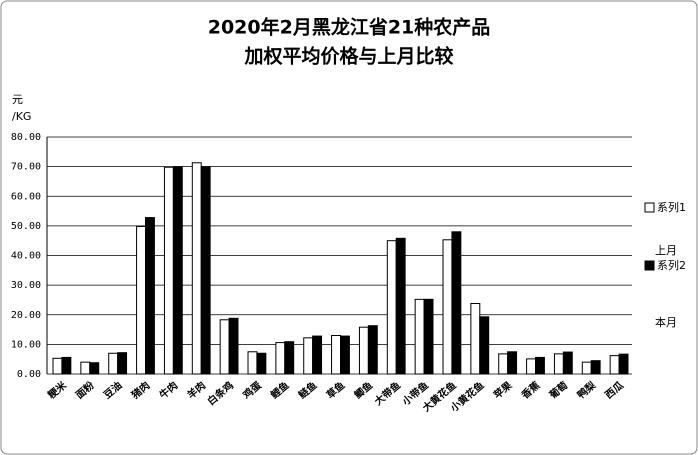  Describe the element at coordinates (349, 27) in the screenshot. I see `chart-title: 2020年2月黑龙江省21种农产品` at that location.